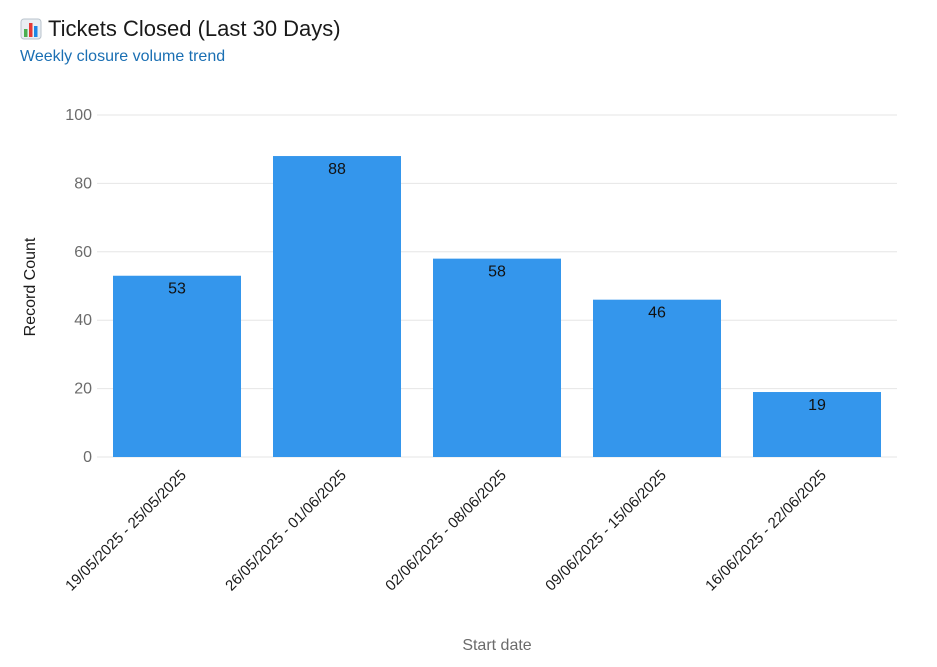 The height and width of the screenshot is (667, 937). I want to click on y-tick-label: 100, so click(78, 115).